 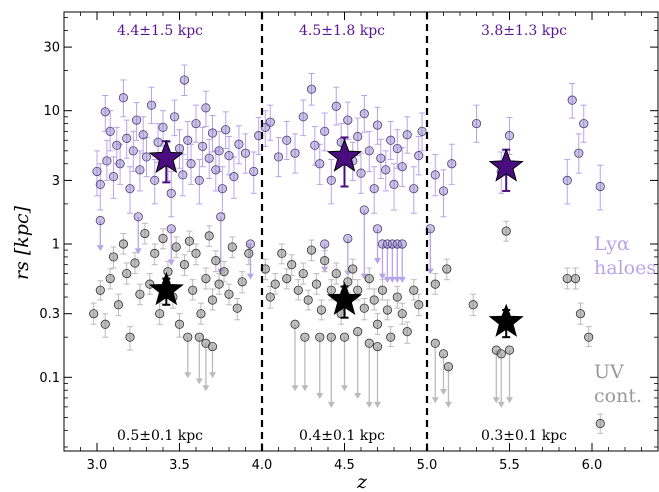 I want to click on x-tick-label: 4.0, so click(x=262, y=465).